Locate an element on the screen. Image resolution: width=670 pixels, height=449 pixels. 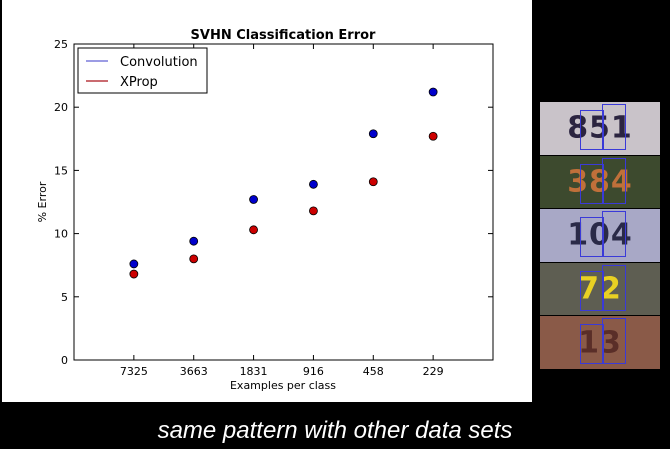
y-tick-label: 20 is located at coordinates (61, 107).